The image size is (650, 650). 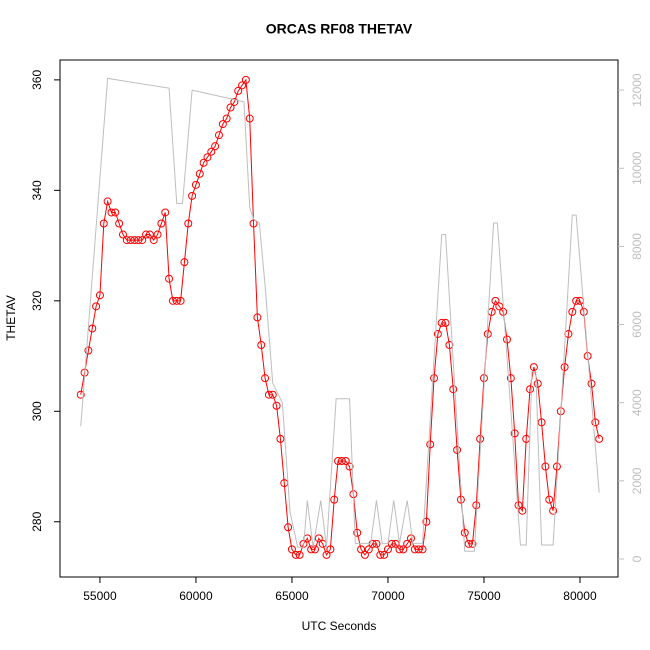 I want to click on x-axis-label: UTC Seconds, so click(x=339, y=626).